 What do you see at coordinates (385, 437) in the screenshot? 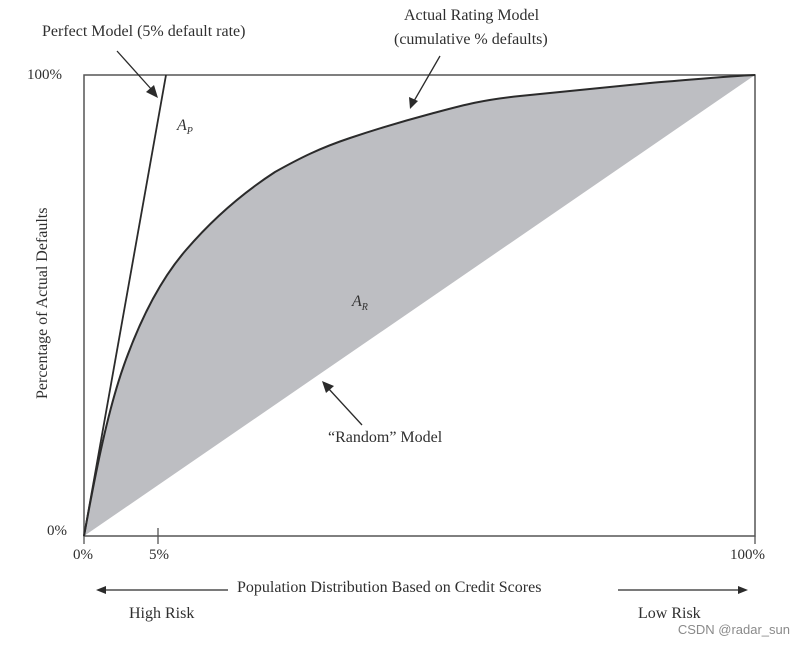
I see `random-model-label: “Random” Model` at bounding box center [385, 437].